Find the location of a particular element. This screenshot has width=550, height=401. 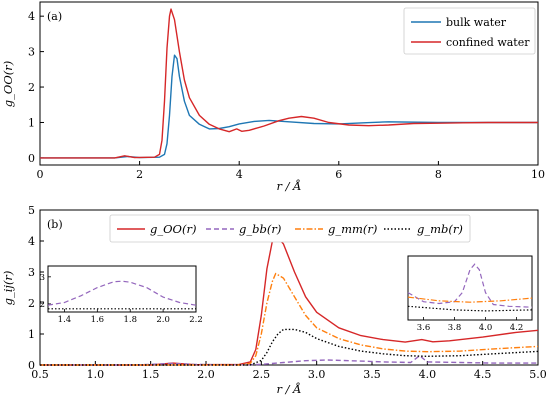

inset-x-tick-label: 2.0 is located at coordinates (163, 320).